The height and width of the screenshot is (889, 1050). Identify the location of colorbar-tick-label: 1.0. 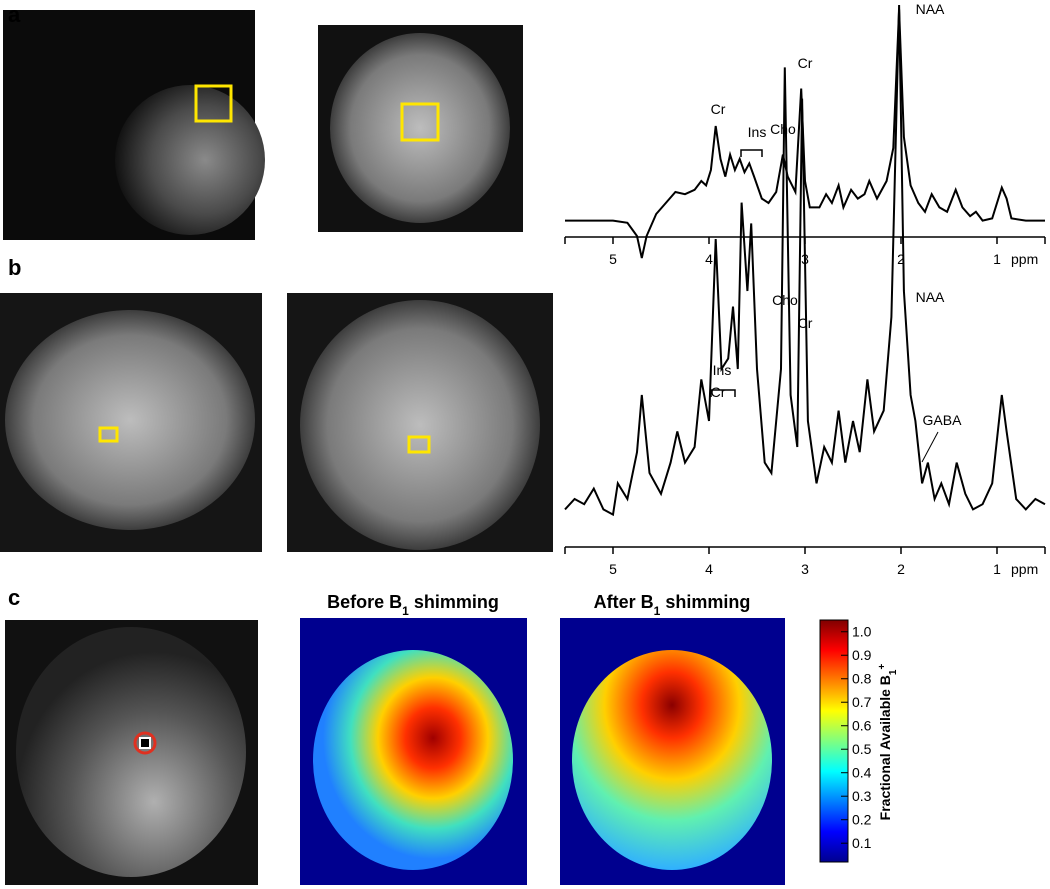
(862, 632).